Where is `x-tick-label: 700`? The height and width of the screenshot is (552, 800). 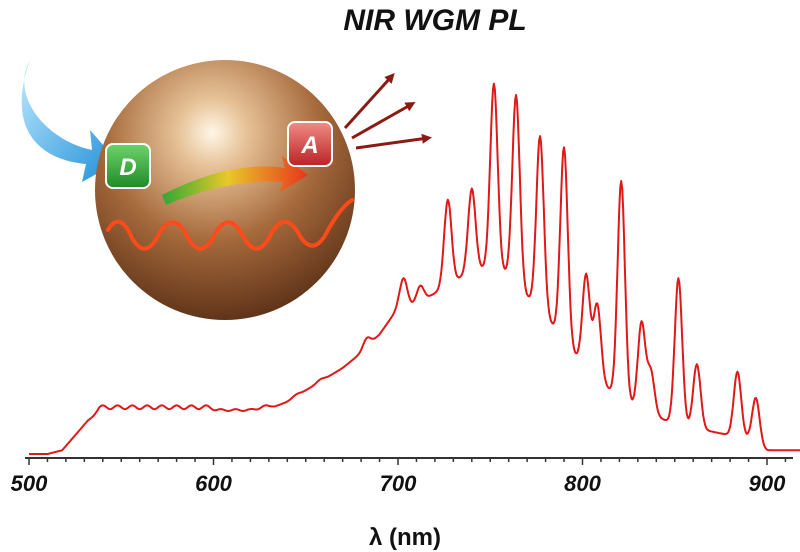
x-tick-label: 700 is located at coordinates (398, 483).